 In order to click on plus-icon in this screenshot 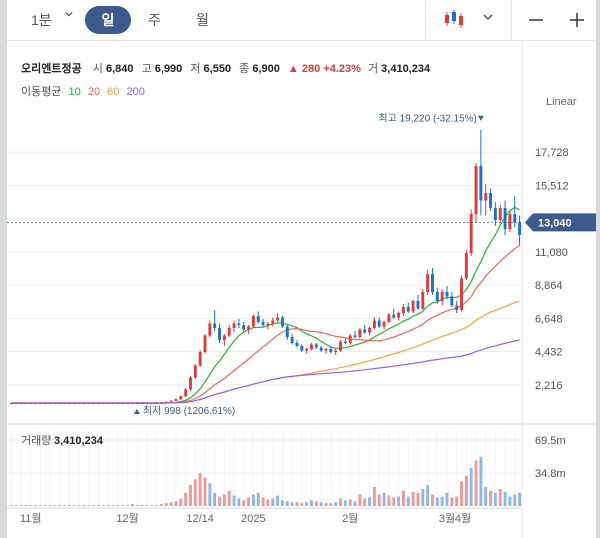, I will do `click(577, 20)`.